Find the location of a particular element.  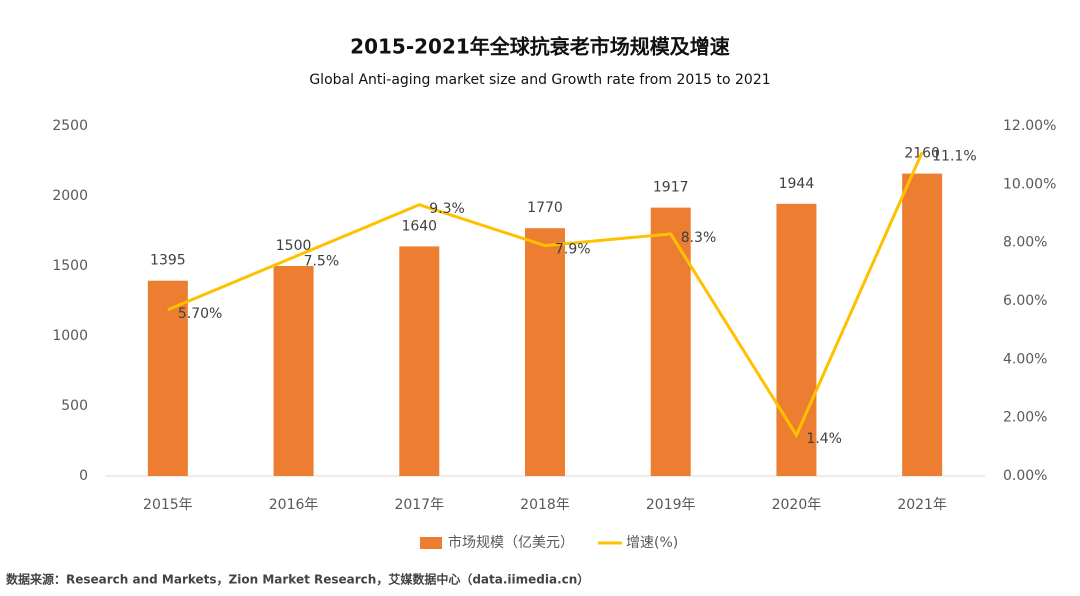

y2-tick-label: 2.00% is located at coordinates (1025, 418).